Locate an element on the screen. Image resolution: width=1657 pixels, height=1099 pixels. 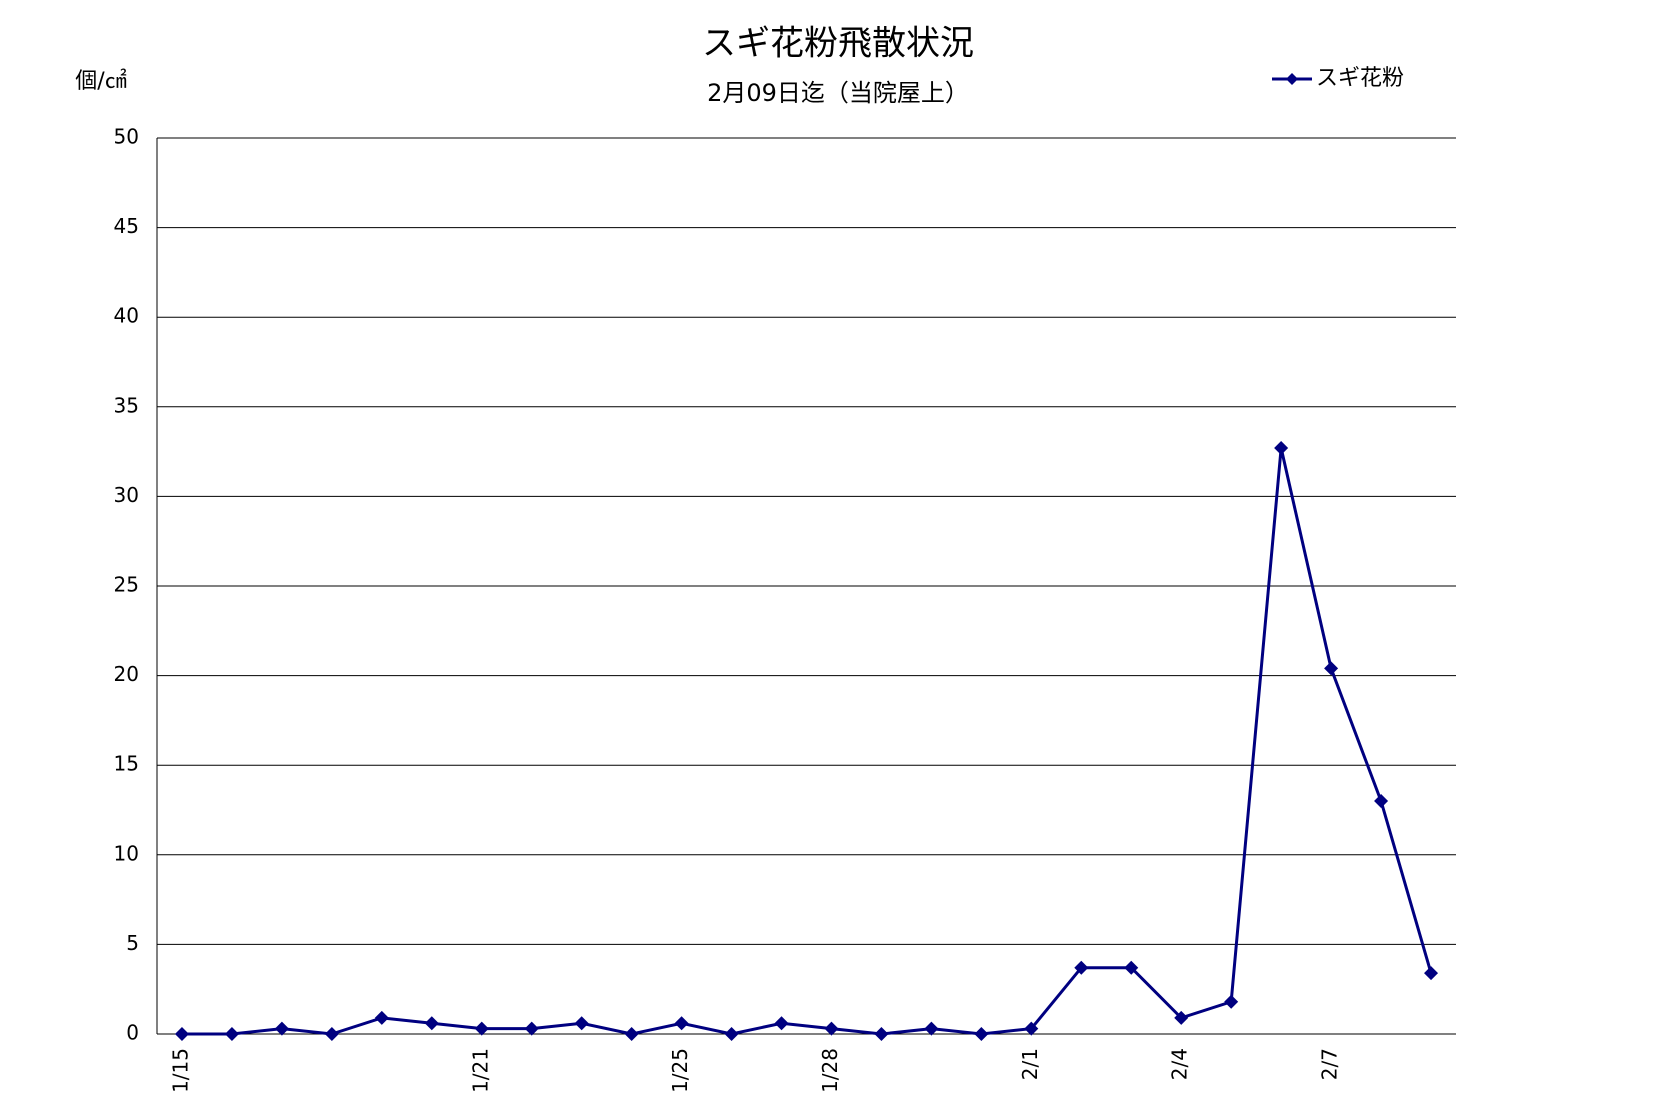
legend-label: スギ花粉 is located at coordinates (1360, 78).